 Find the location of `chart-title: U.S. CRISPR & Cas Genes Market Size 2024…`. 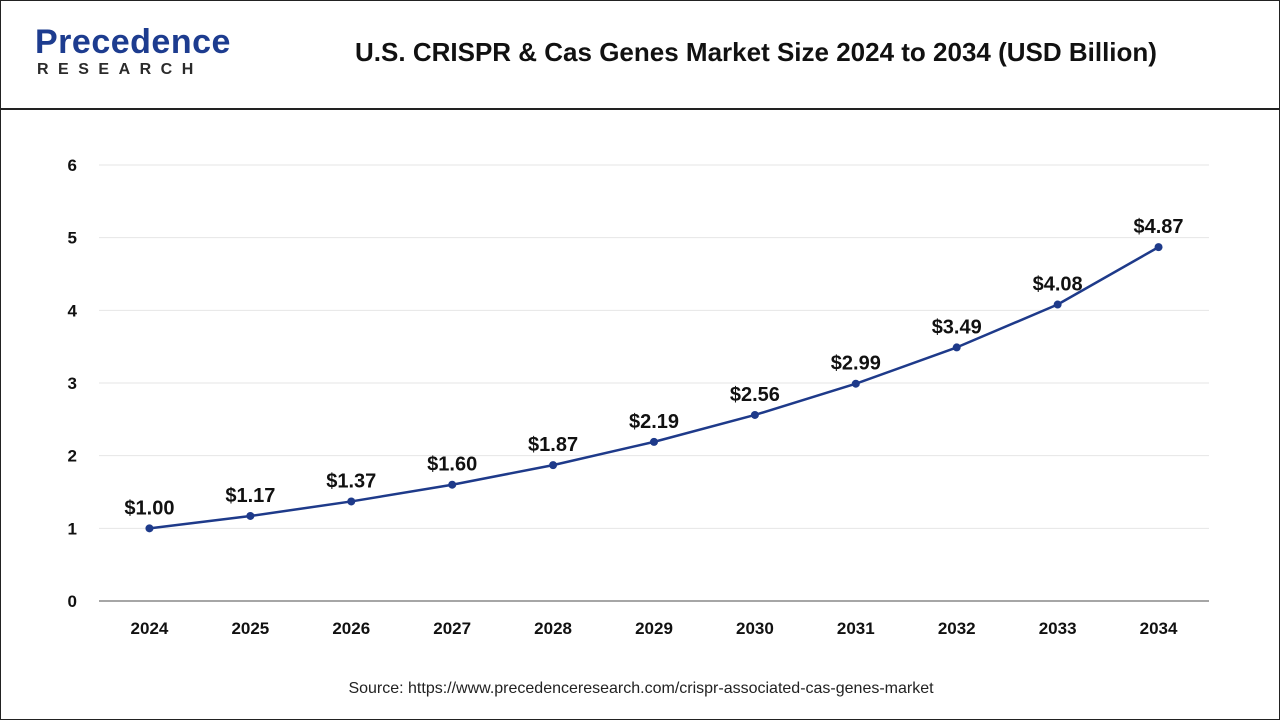

chart-title: U.S. CRISPR & Cas Genes Market Size 2024… is located at coordinates (756, 52).